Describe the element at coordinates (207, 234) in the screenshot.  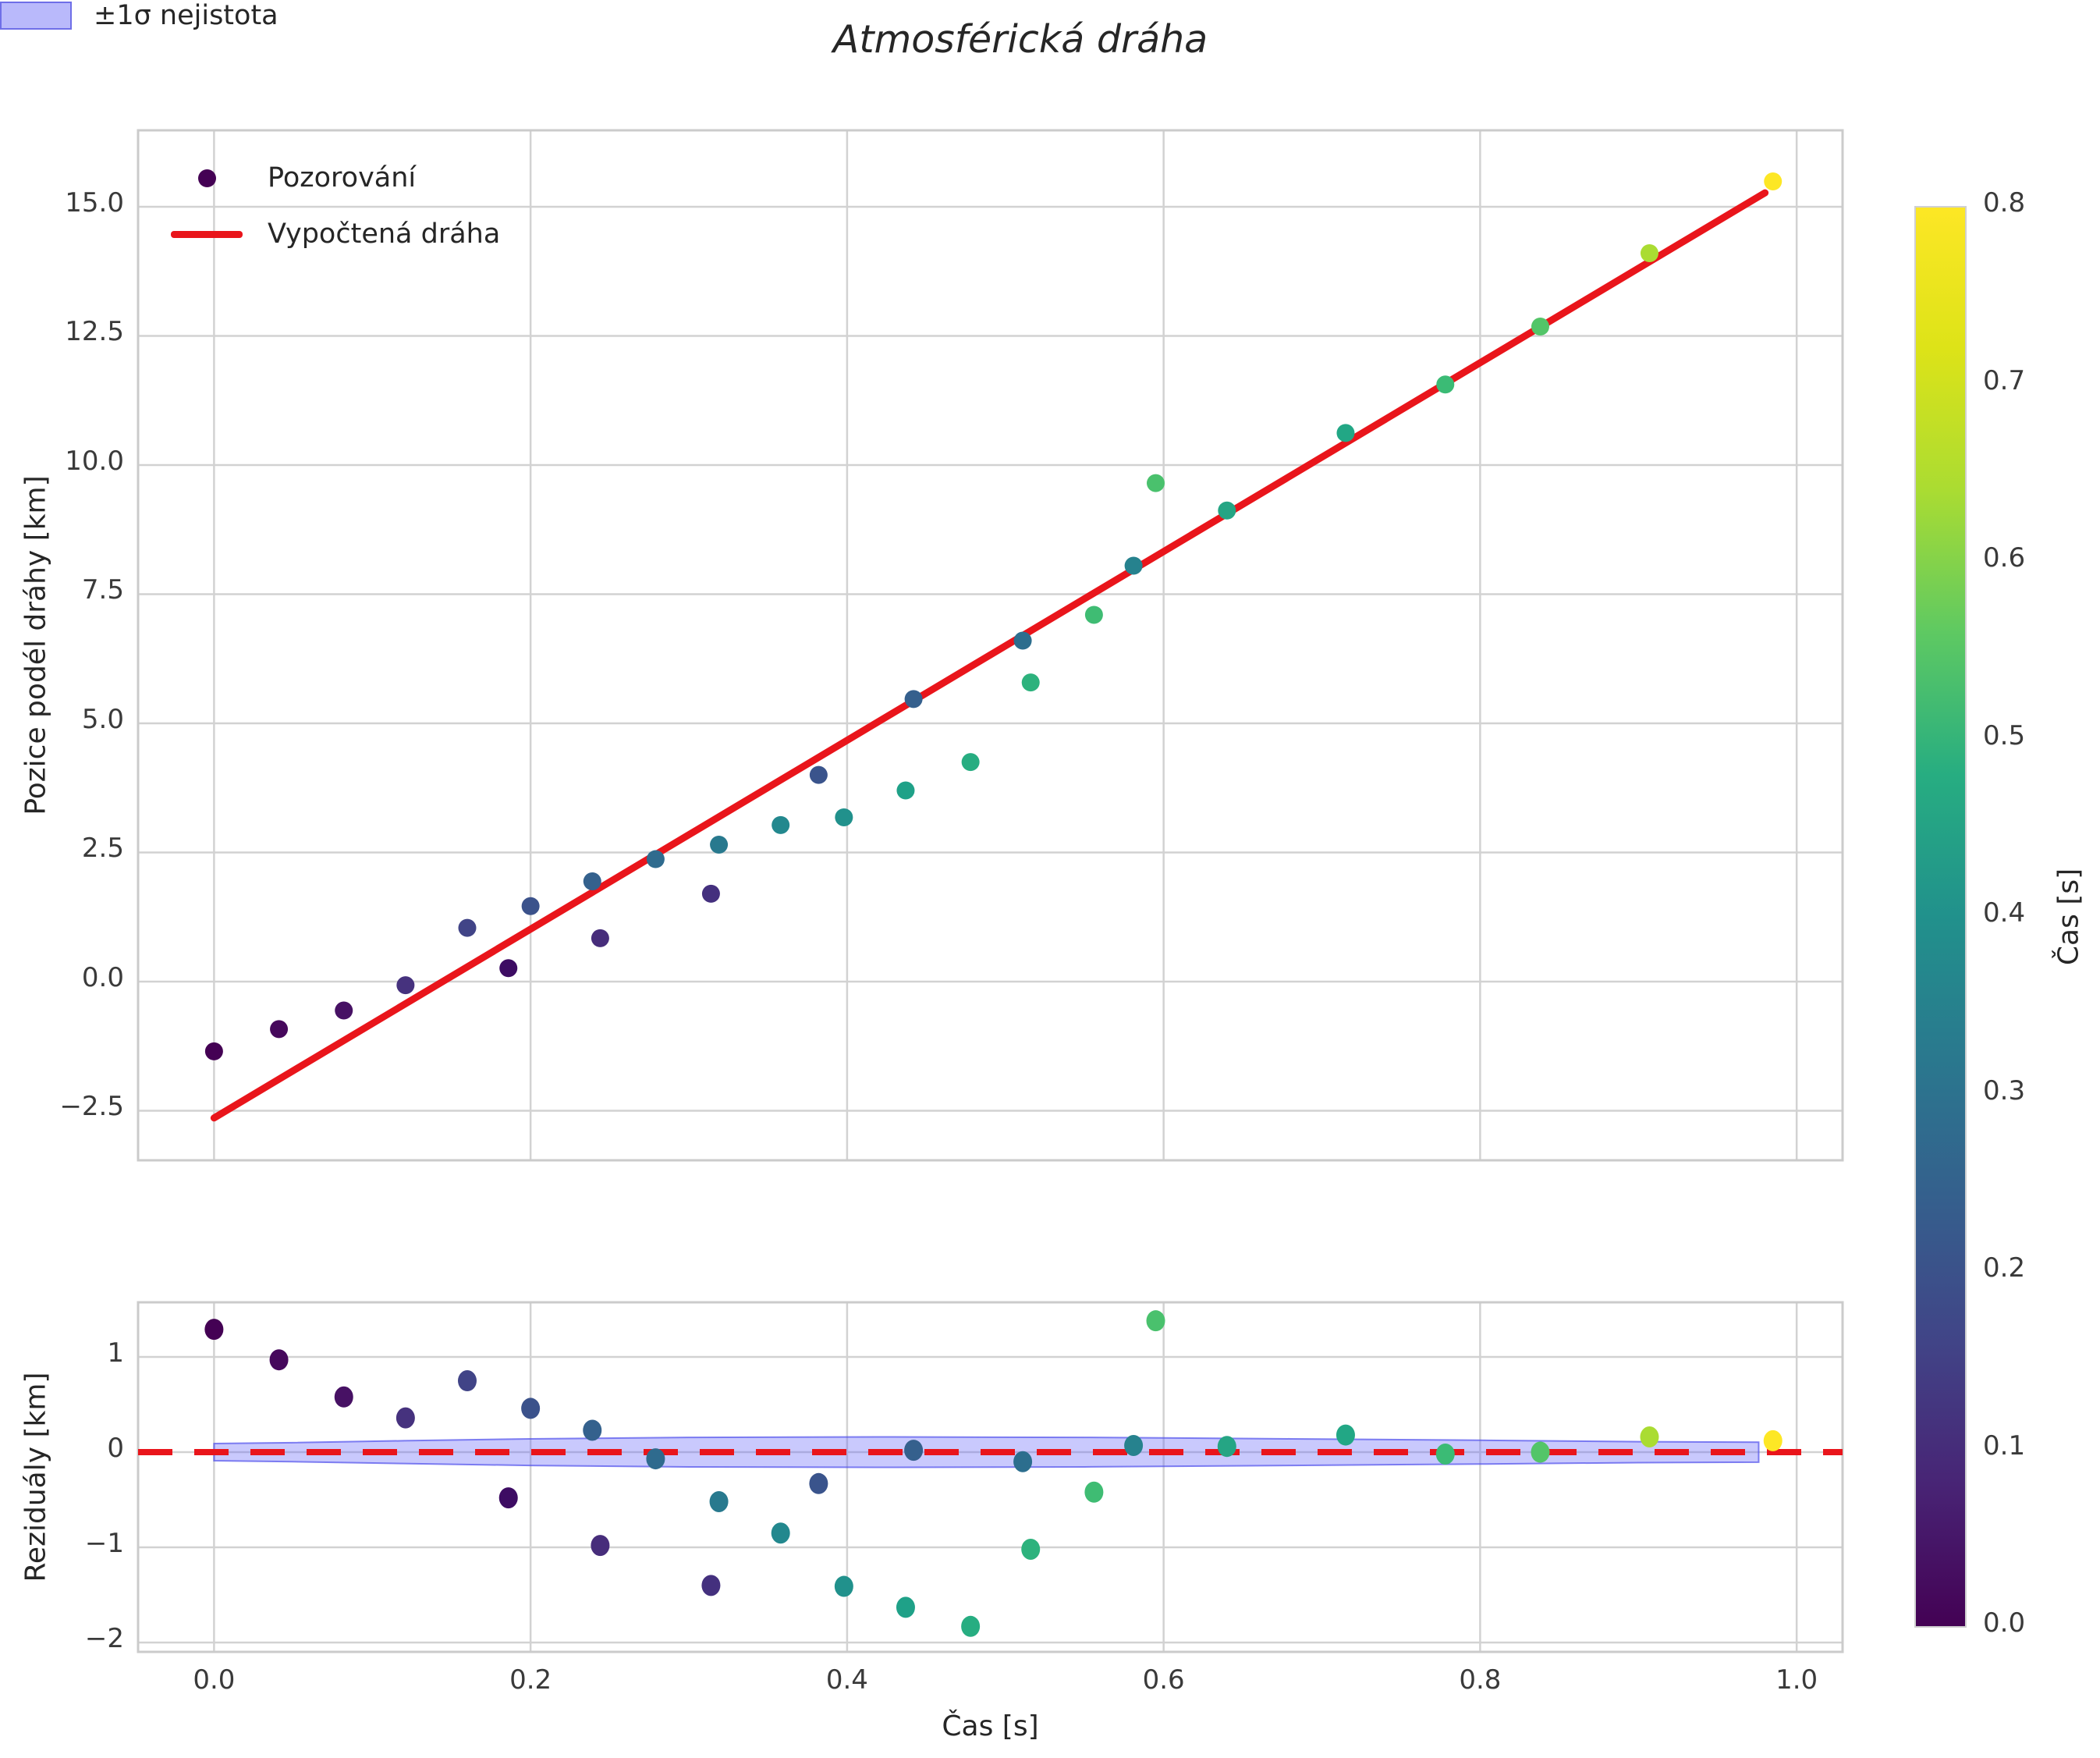
I see `fit-line-marker-icon` at that location.